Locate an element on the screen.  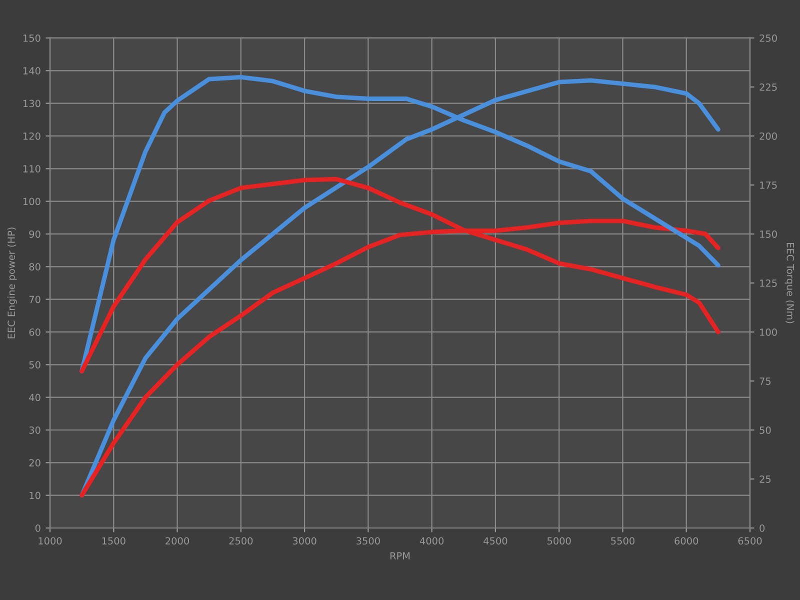
y-tick-label: 110 is located at coordinates (31, 168).